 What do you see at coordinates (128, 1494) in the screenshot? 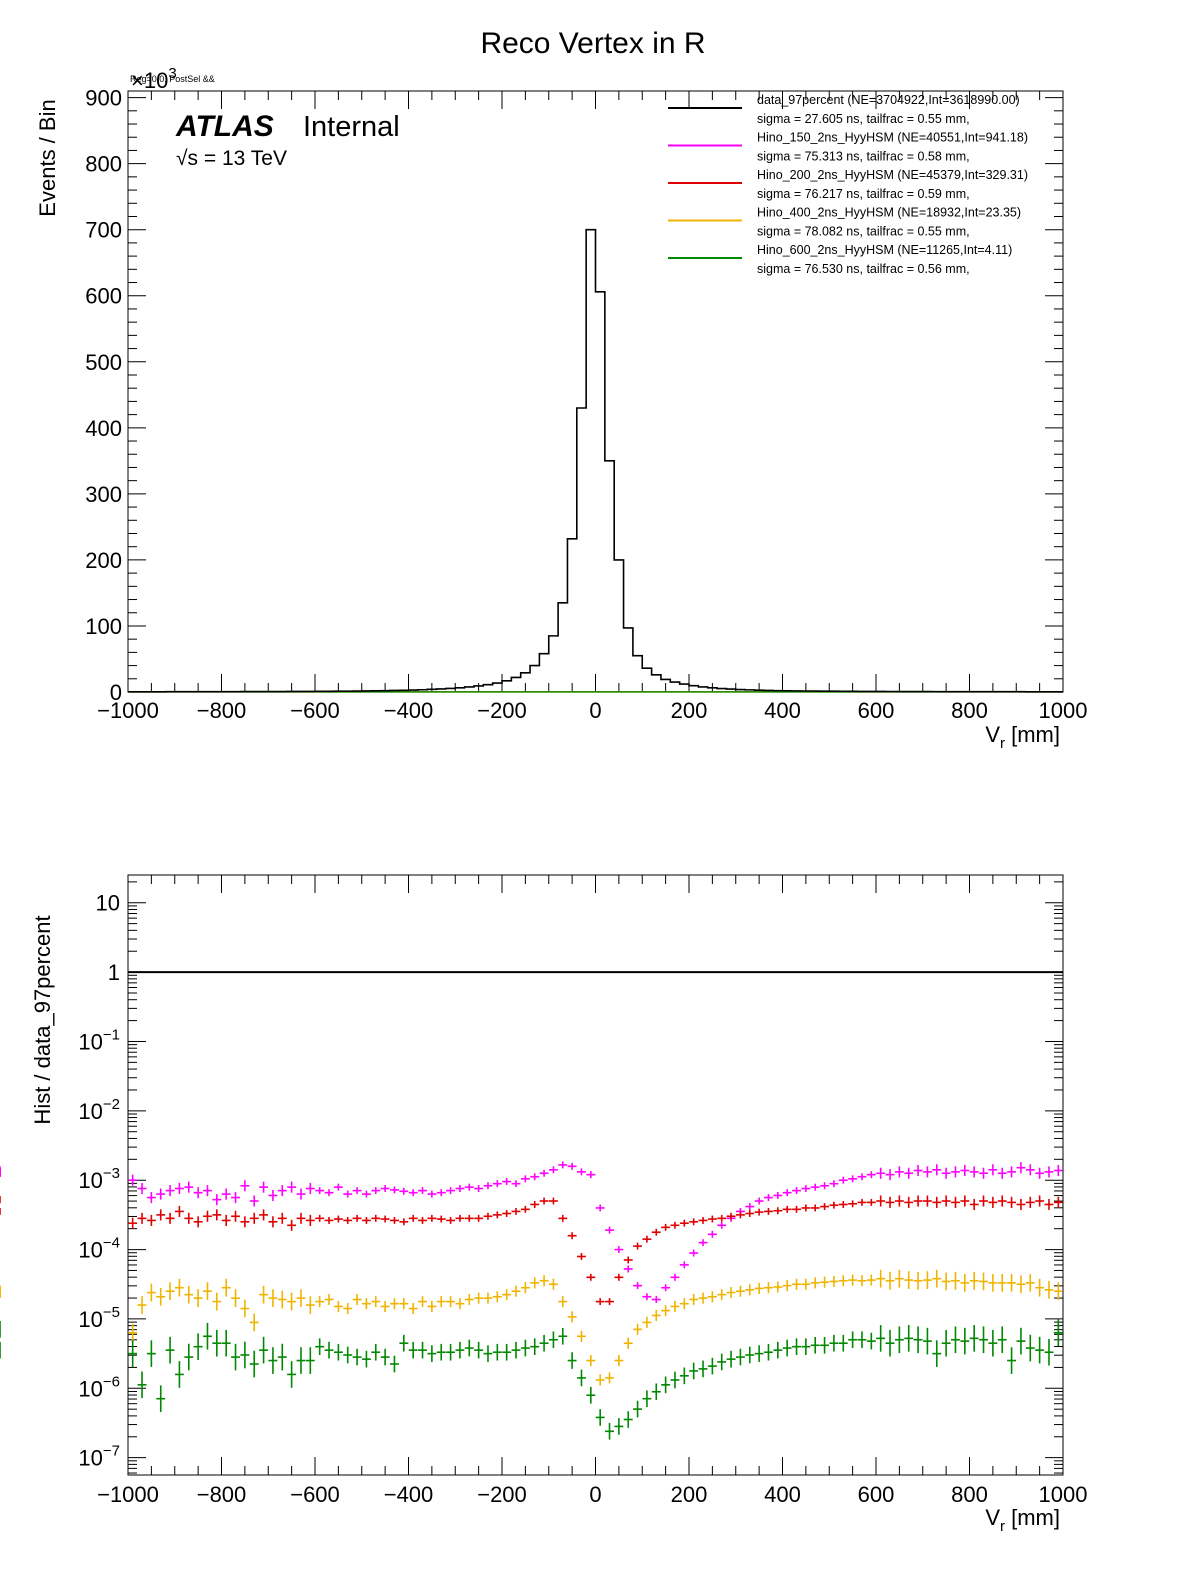
I see `bottom-xtick-label: −1000` at bounding box center [128, 1494].